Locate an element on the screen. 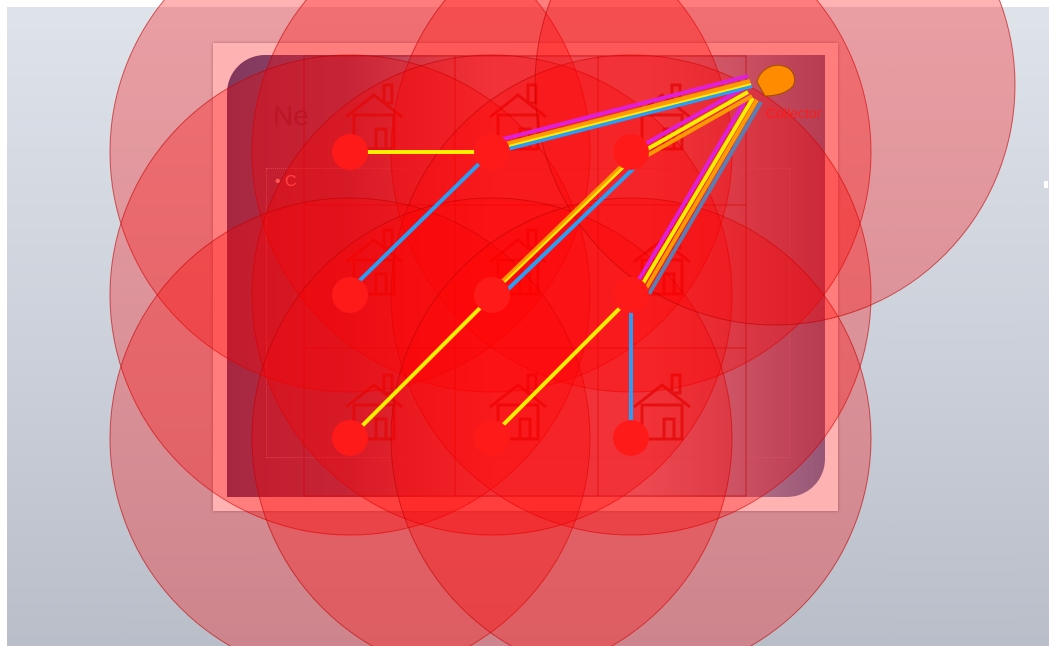 The height and width of the screenshot is (646, 1049). window-left-edge is located at coordinates (3, 323).